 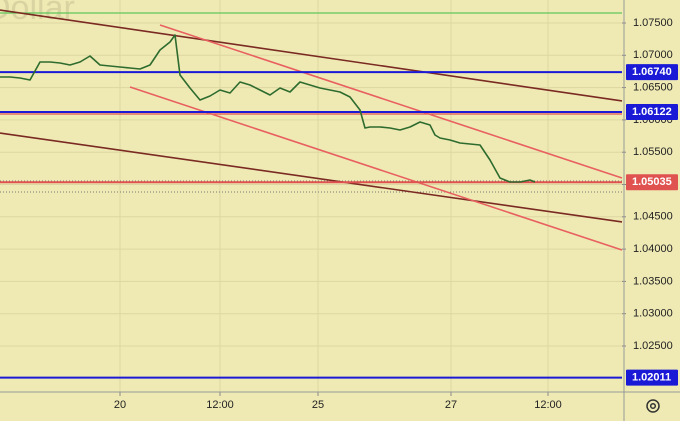 What do you see at coordinates (120, 405) in the screenshot?
I see `x-tick-label: 20` at bounding box center [120, 405].